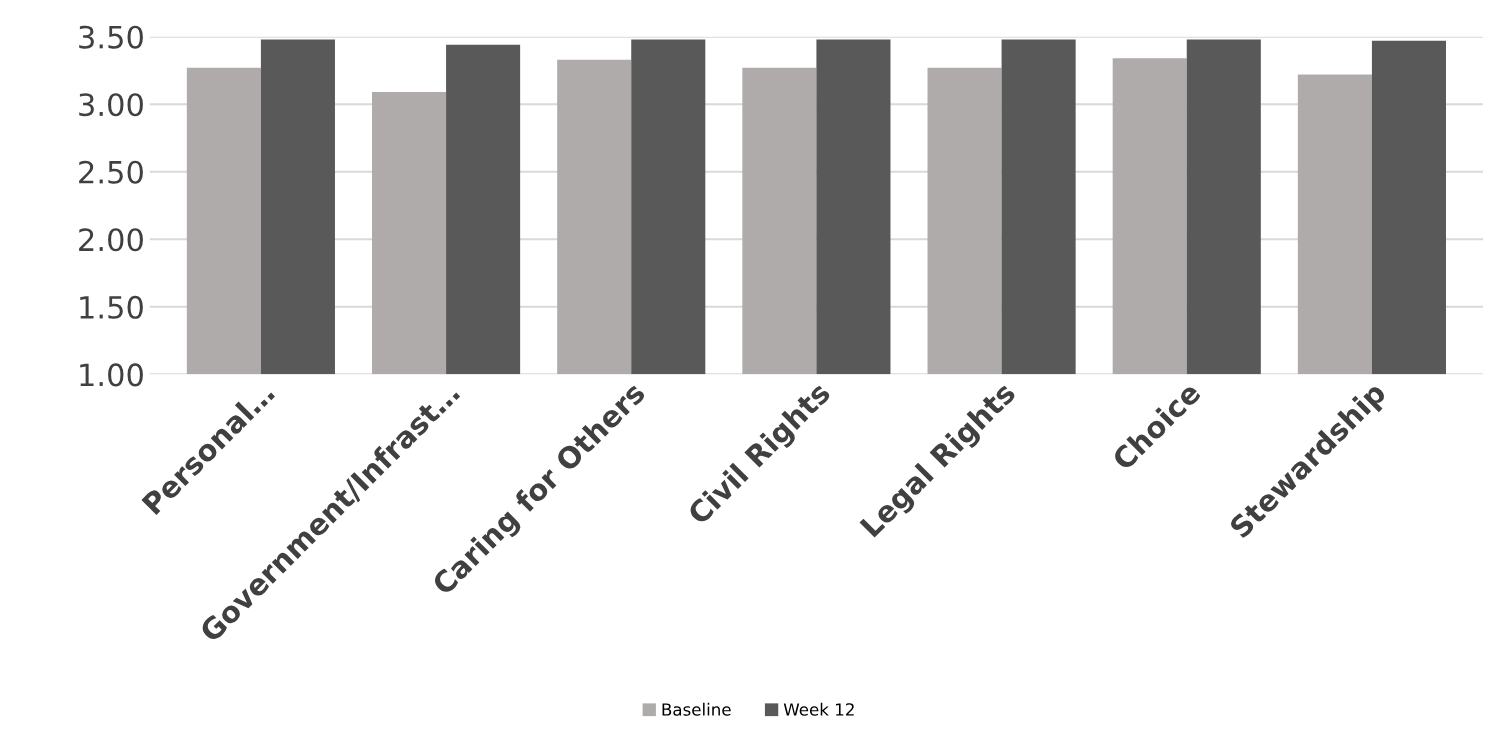 This screenshot has height=734, width=1498. I want to click on y-tick-label: 2.50, so click(111, 172).